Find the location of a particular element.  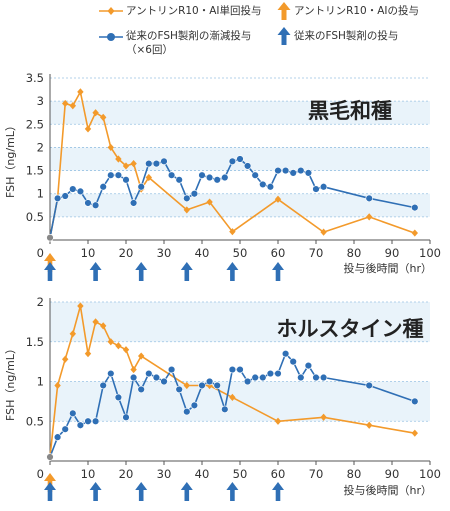

y-tick-label: 0.5 is located at coordinates (35, 421).